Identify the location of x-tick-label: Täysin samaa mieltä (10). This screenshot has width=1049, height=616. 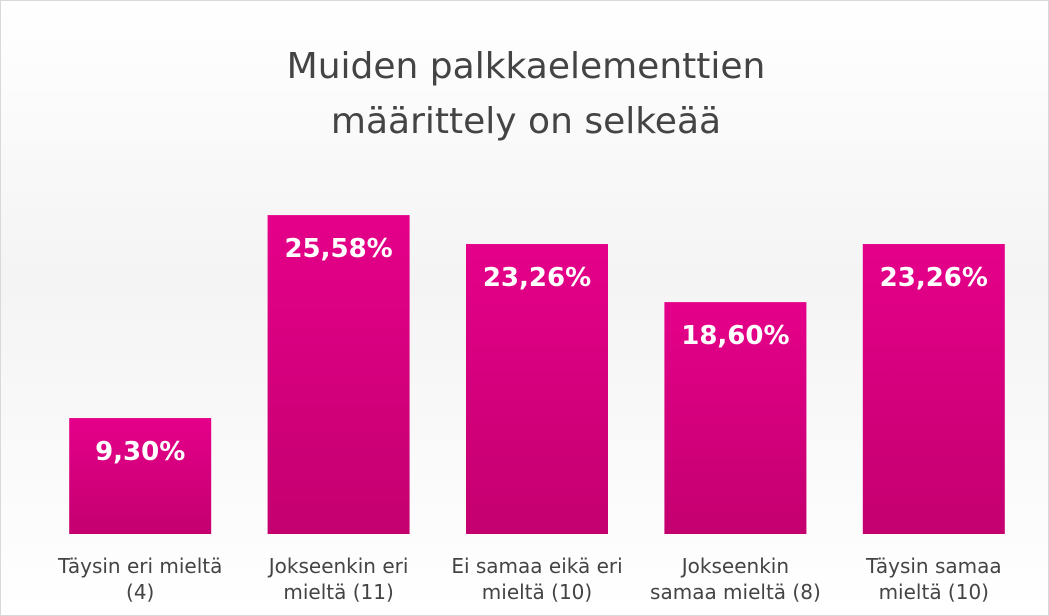
(933, 579).